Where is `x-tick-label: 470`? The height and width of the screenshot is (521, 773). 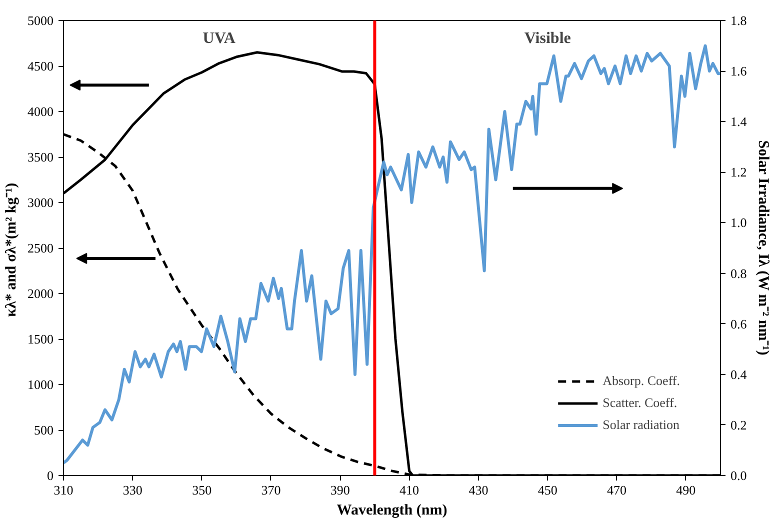
x-tick-label: 470 is located at coordinates (617, 490).